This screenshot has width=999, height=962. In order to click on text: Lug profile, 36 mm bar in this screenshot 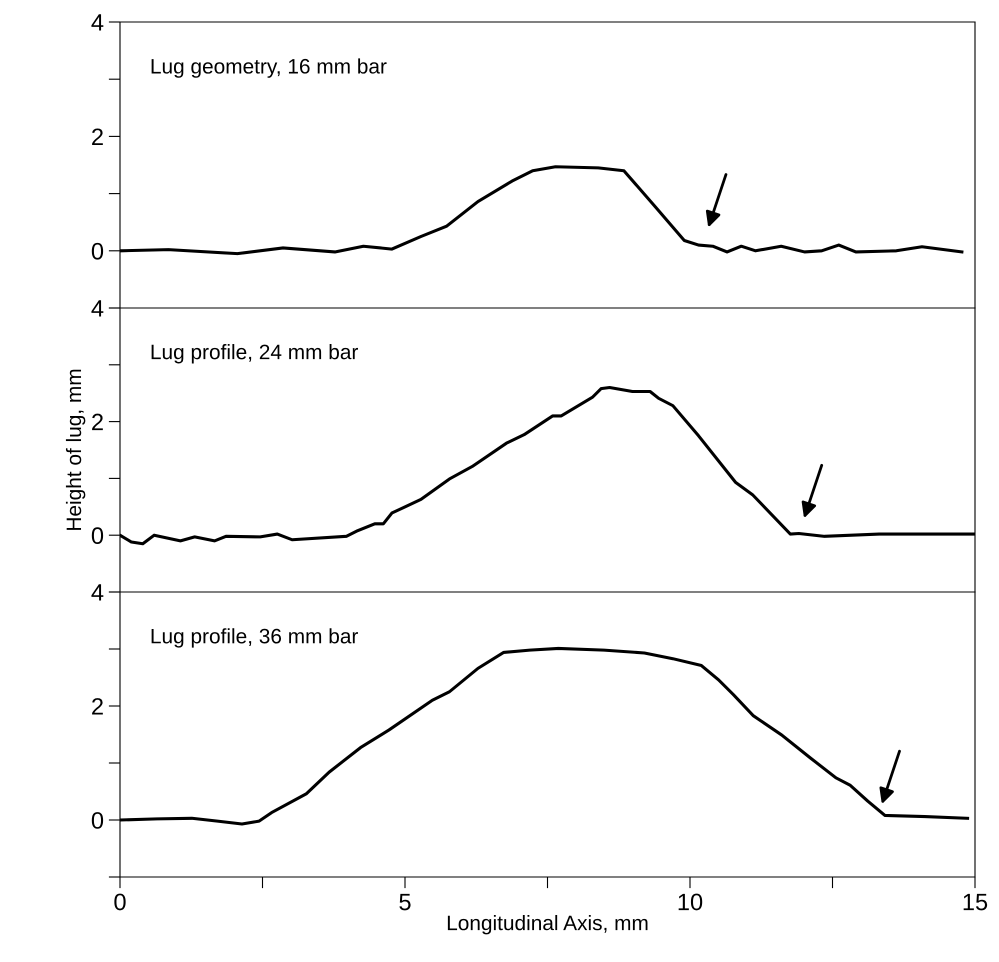, I will do `click(255, 638)`.